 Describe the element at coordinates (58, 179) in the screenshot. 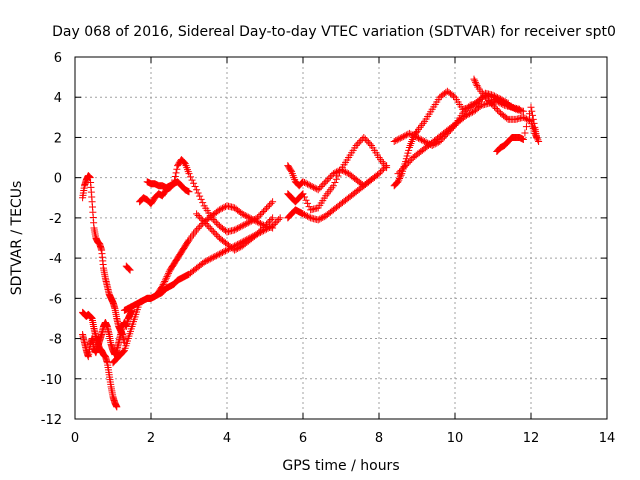

I see `y-tick-label: 0` at that location.